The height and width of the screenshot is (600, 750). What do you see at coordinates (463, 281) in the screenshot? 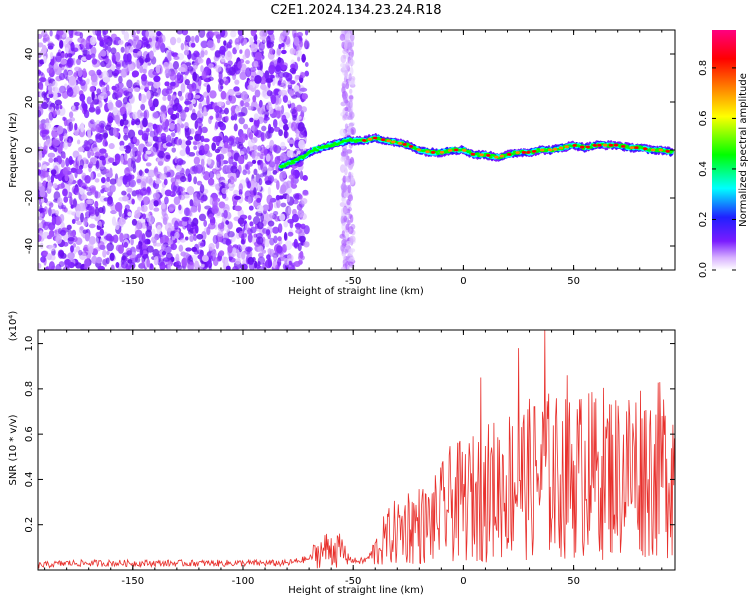
I see `spectrogram-xtick-label: 0` at bounding box center [463, 281].